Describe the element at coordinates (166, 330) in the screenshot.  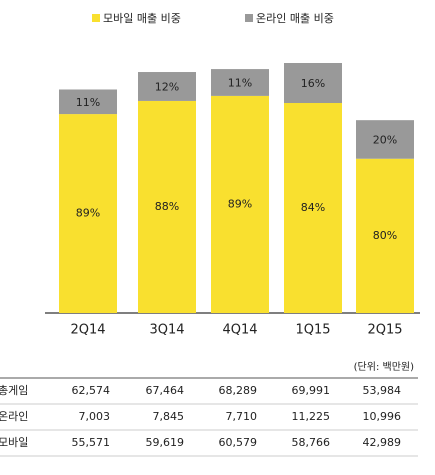
I see `x-tick-label: 3Q14` at that location.